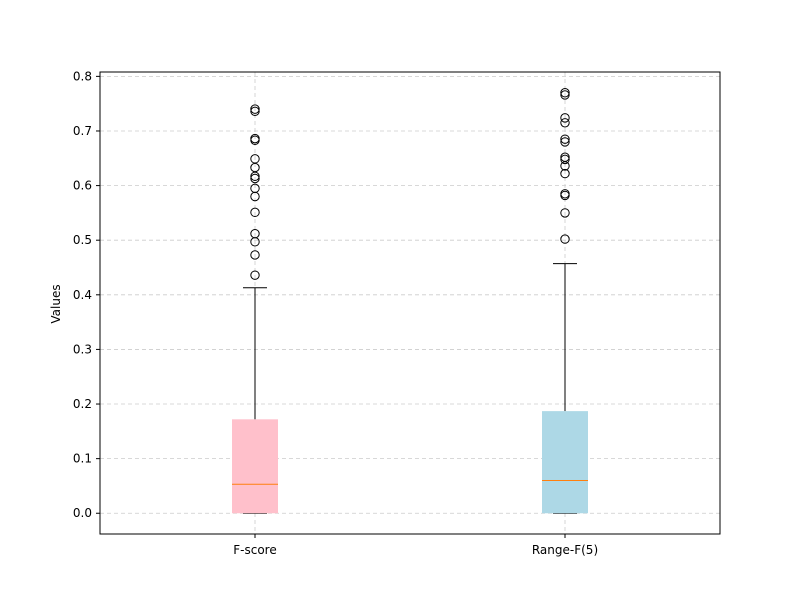 This screenshot has height=600, width=800. I want to click on y-tick-label: 0.6, so click(82, 186).